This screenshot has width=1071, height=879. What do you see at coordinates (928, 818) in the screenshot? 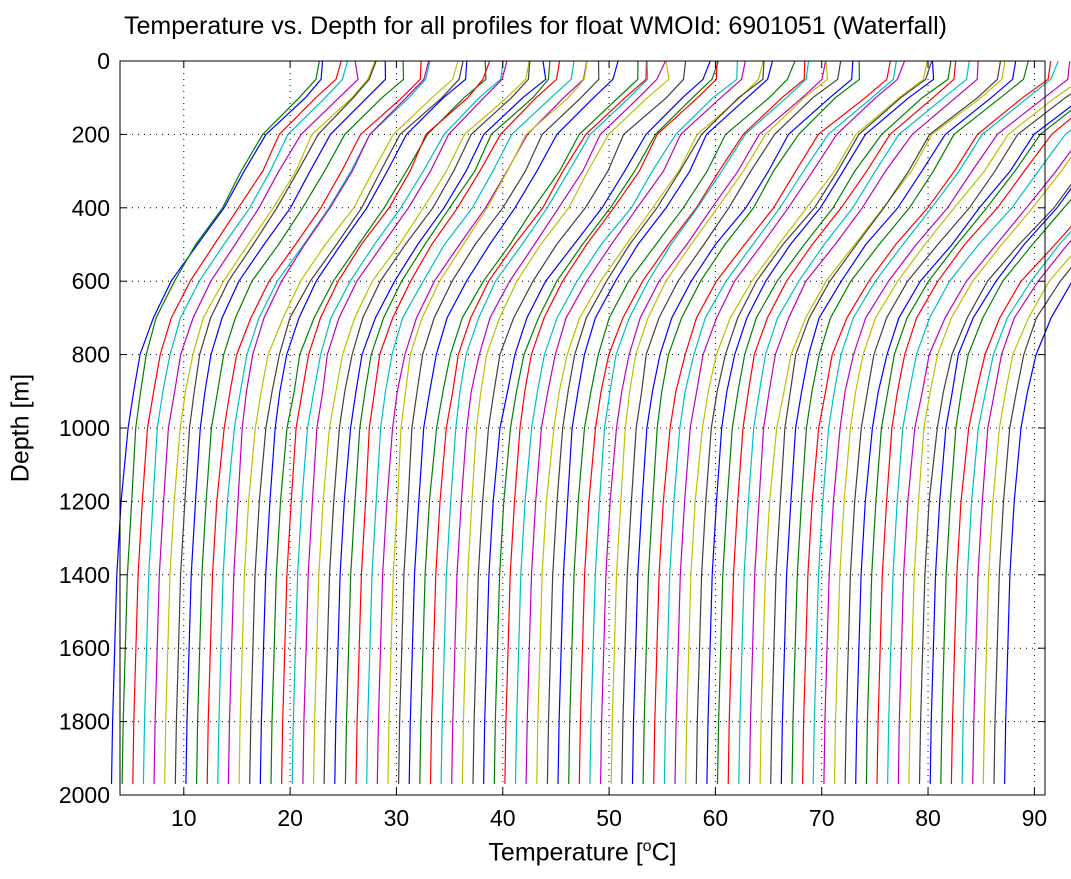
I see `x-tick-label: 80` at bounding box center [928, 818].